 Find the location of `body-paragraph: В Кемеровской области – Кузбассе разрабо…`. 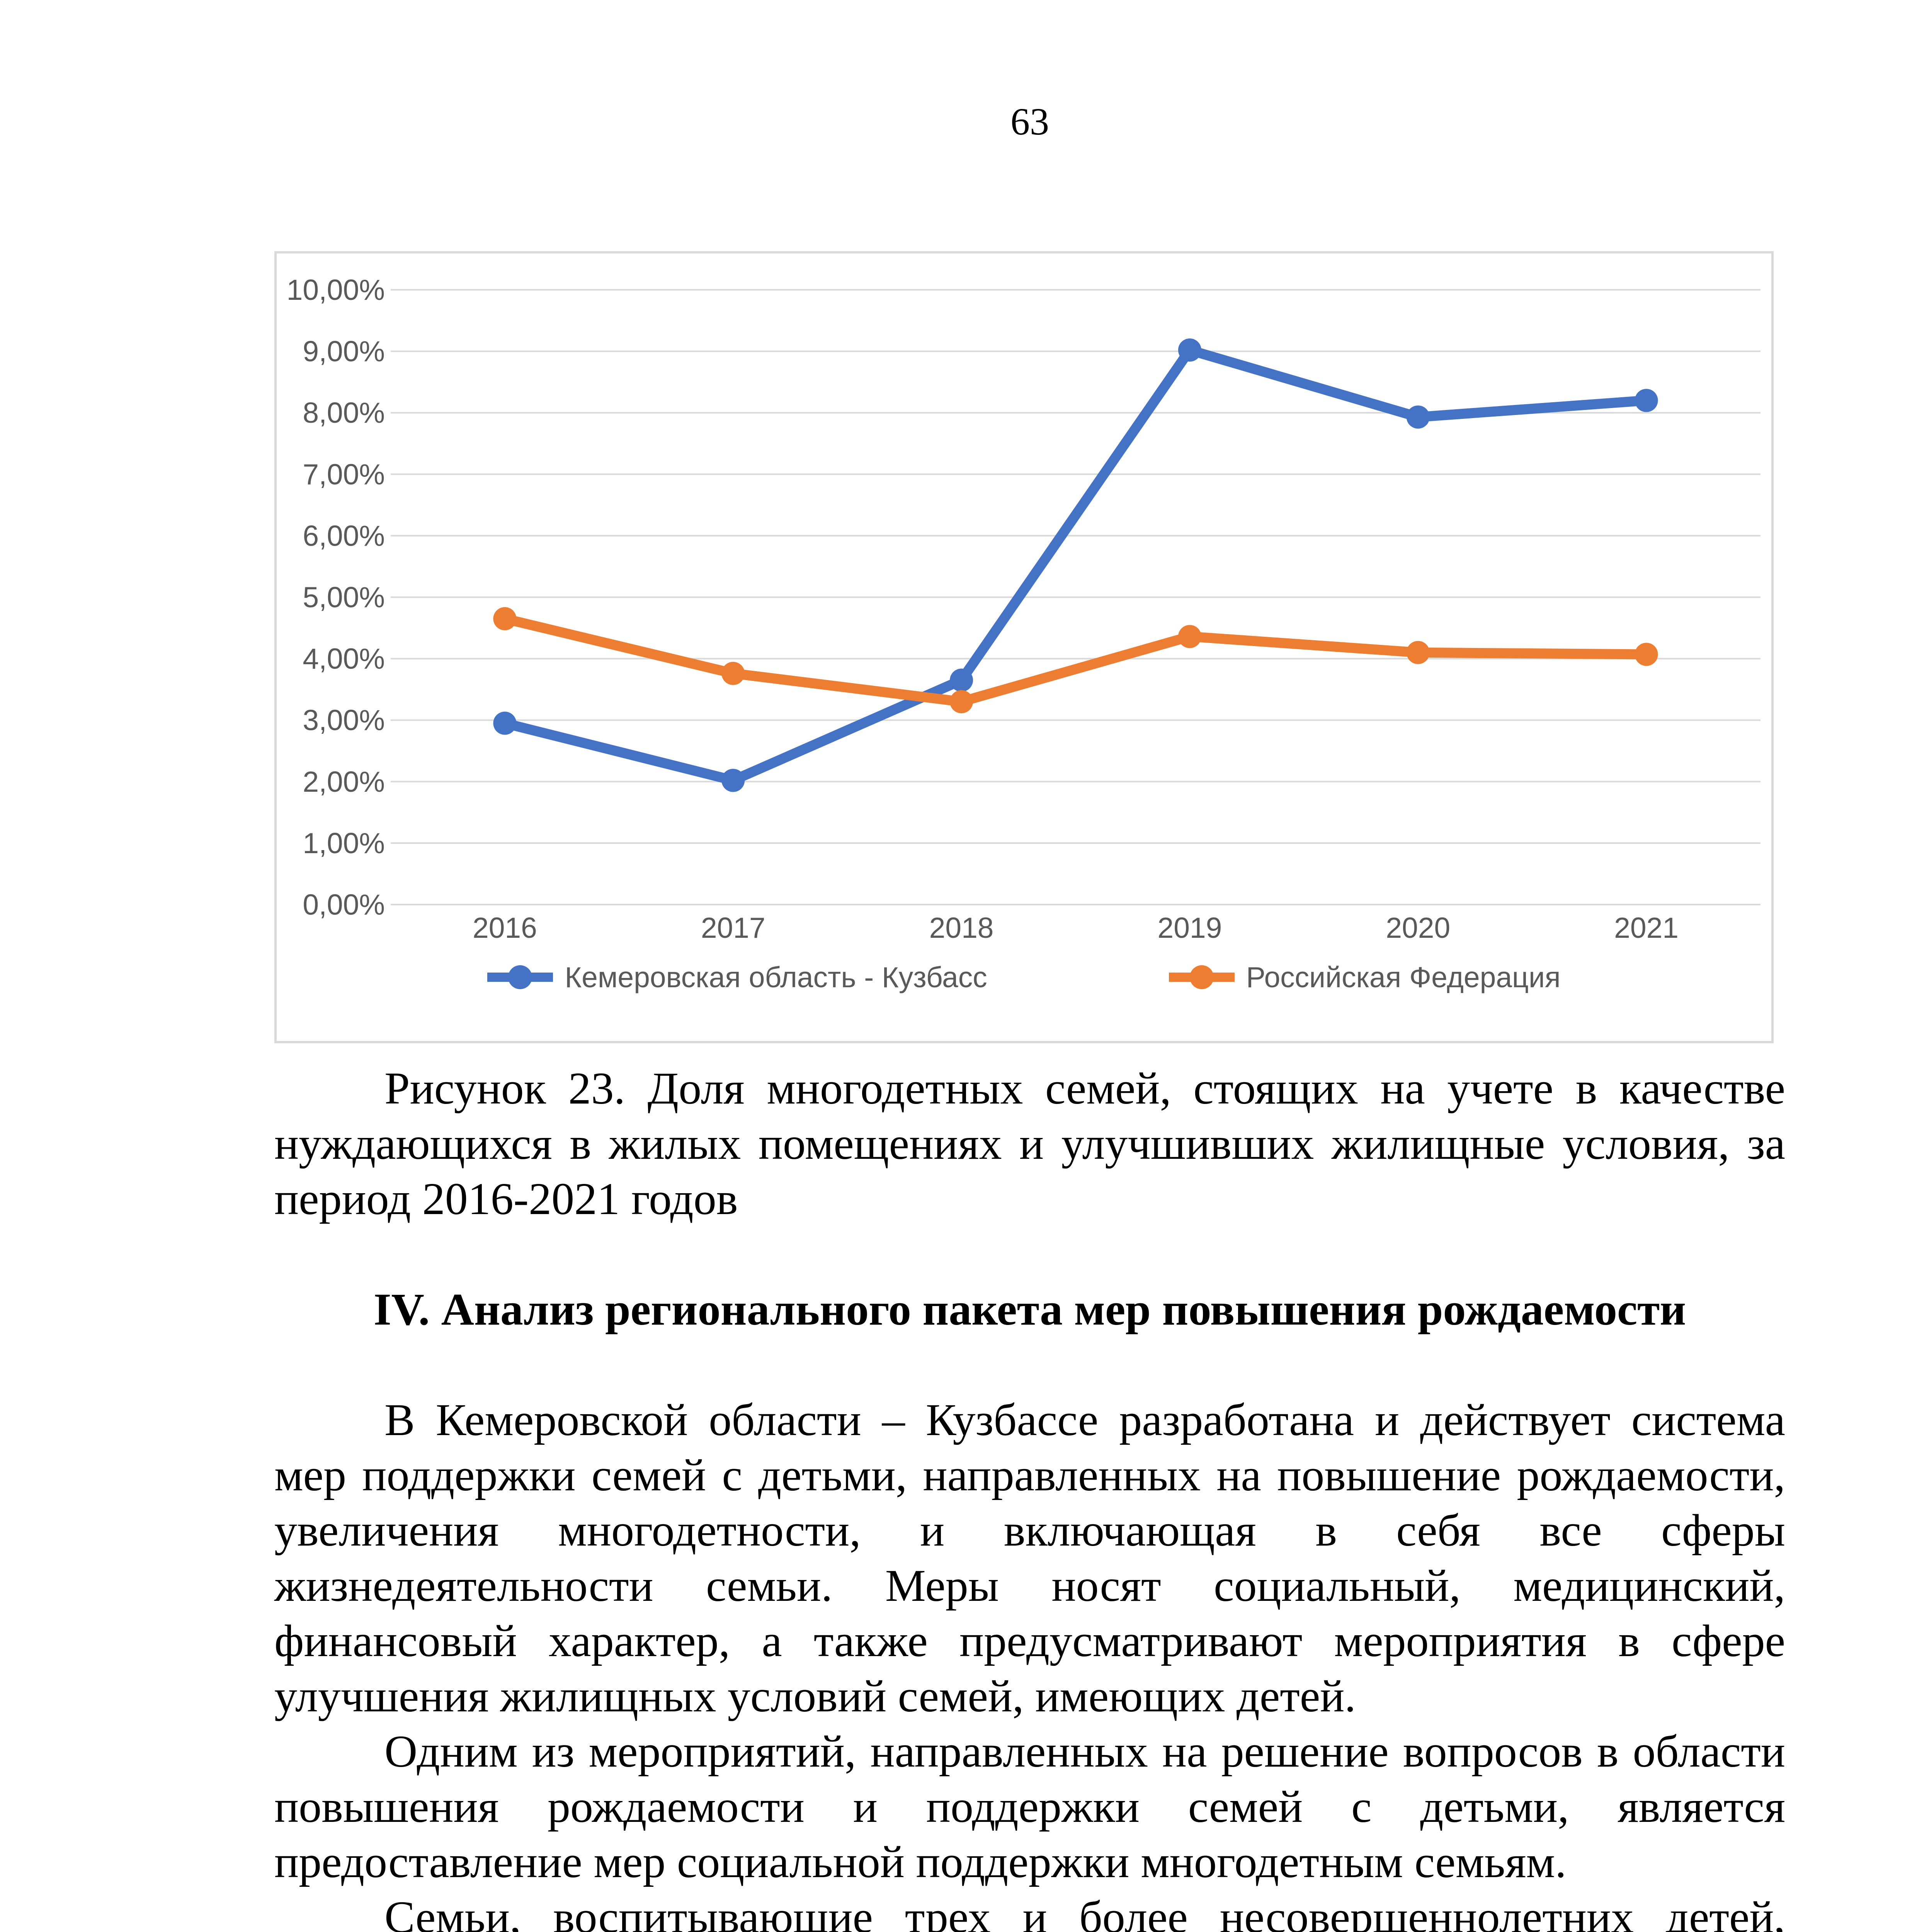

body-paragraph: В Кемеровской области – Кузбассе разрабо… is located at coordinates (1029, 1558).